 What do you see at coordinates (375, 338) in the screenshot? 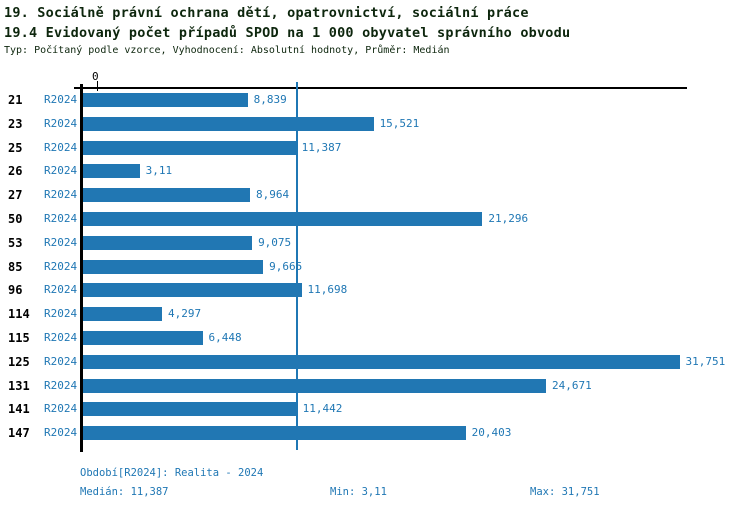
I see `chart-row: 115 R2024 6,448` at bounding box center [375, 338].